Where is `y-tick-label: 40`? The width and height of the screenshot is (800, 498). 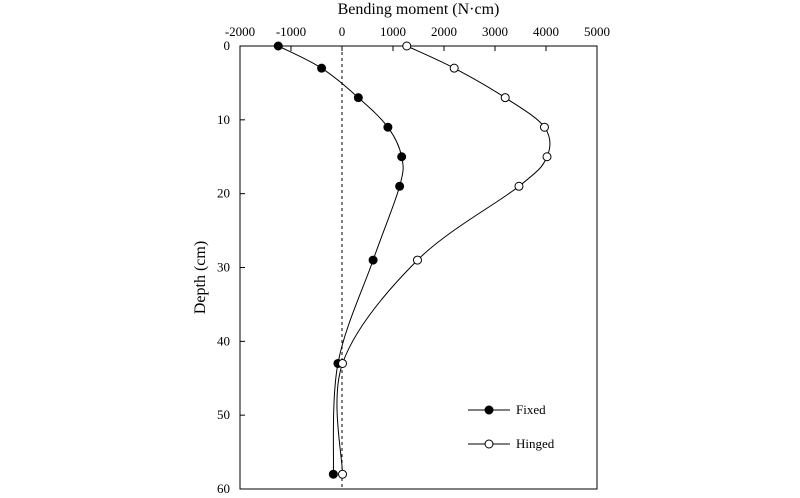
y-tick-label: 40 is located at coordinates (223, 340).